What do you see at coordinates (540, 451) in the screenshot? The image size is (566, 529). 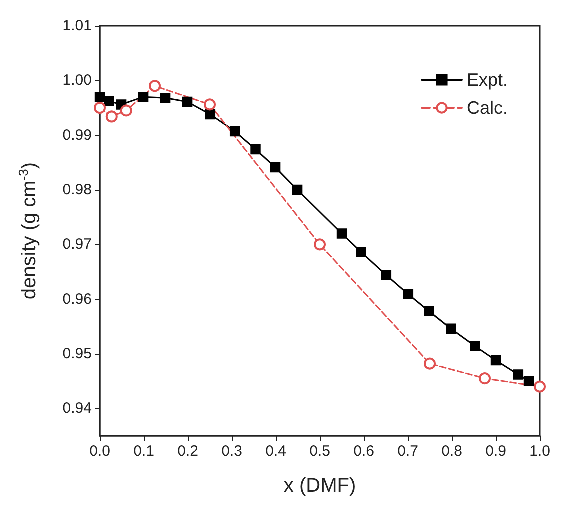 I see `x-tick-label: 1.0` at bounding box center [540, 451].